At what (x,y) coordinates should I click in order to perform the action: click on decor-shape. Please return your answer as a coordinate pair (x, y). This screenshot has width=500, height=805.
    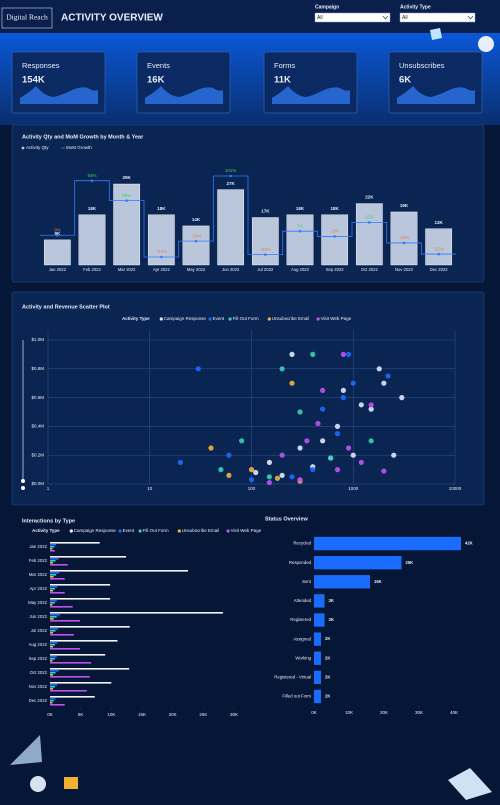
    Looking at the image, I should click on (470, 784).